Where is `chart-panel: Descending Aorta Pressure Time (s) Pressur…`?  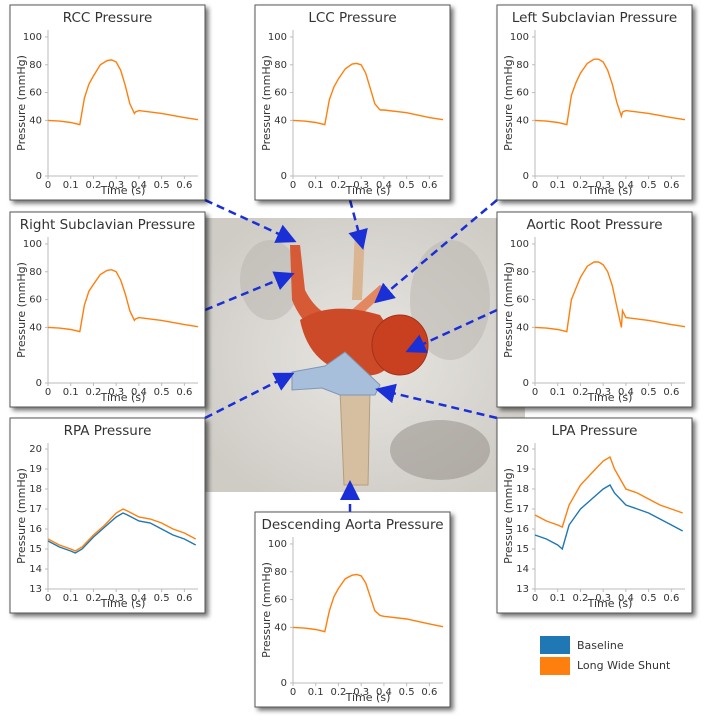 chart-panel: Descending Aorta Pressure Time (s) Pressur… is located at coordinates (352, 609).